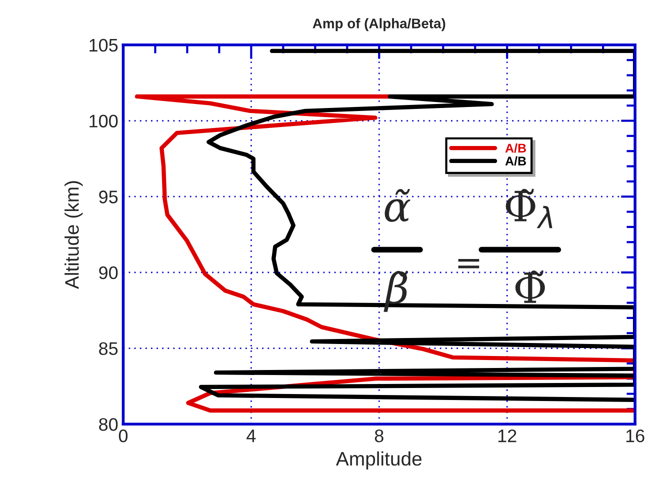  What do you see at coordinates (73, 235) in the screenshot?
I see `y-axis-title: Altitude (km)` at bounding box center [73, 235].